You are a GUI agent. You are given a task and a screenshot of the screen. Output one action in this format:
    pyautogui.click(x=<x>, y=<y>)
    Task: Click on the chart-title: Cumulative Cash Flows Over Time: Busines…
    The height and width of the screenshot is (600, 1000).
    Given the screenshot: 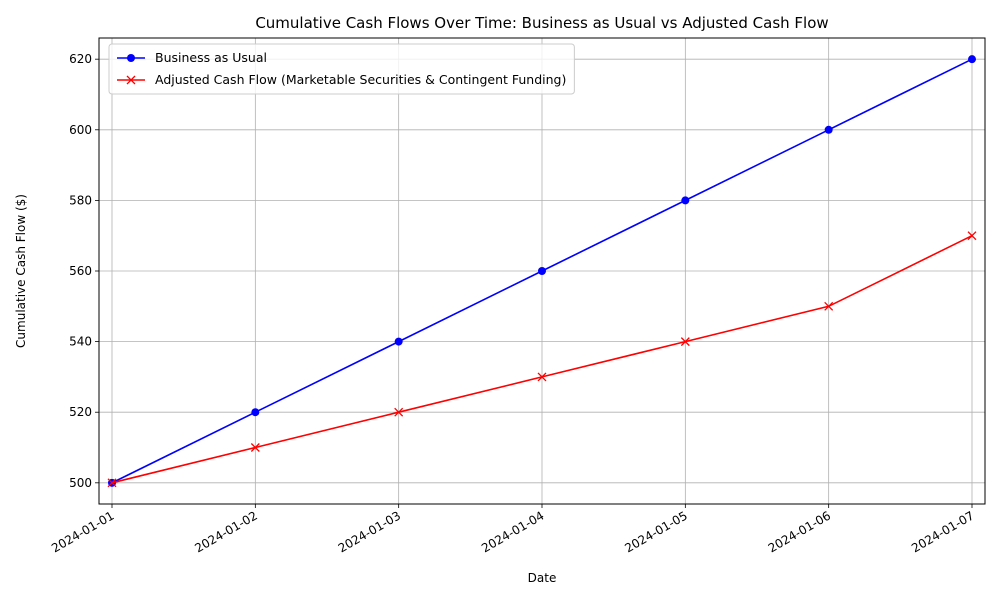 What is the action you would take?
    pyautogui.click(x=541, y=23)
    